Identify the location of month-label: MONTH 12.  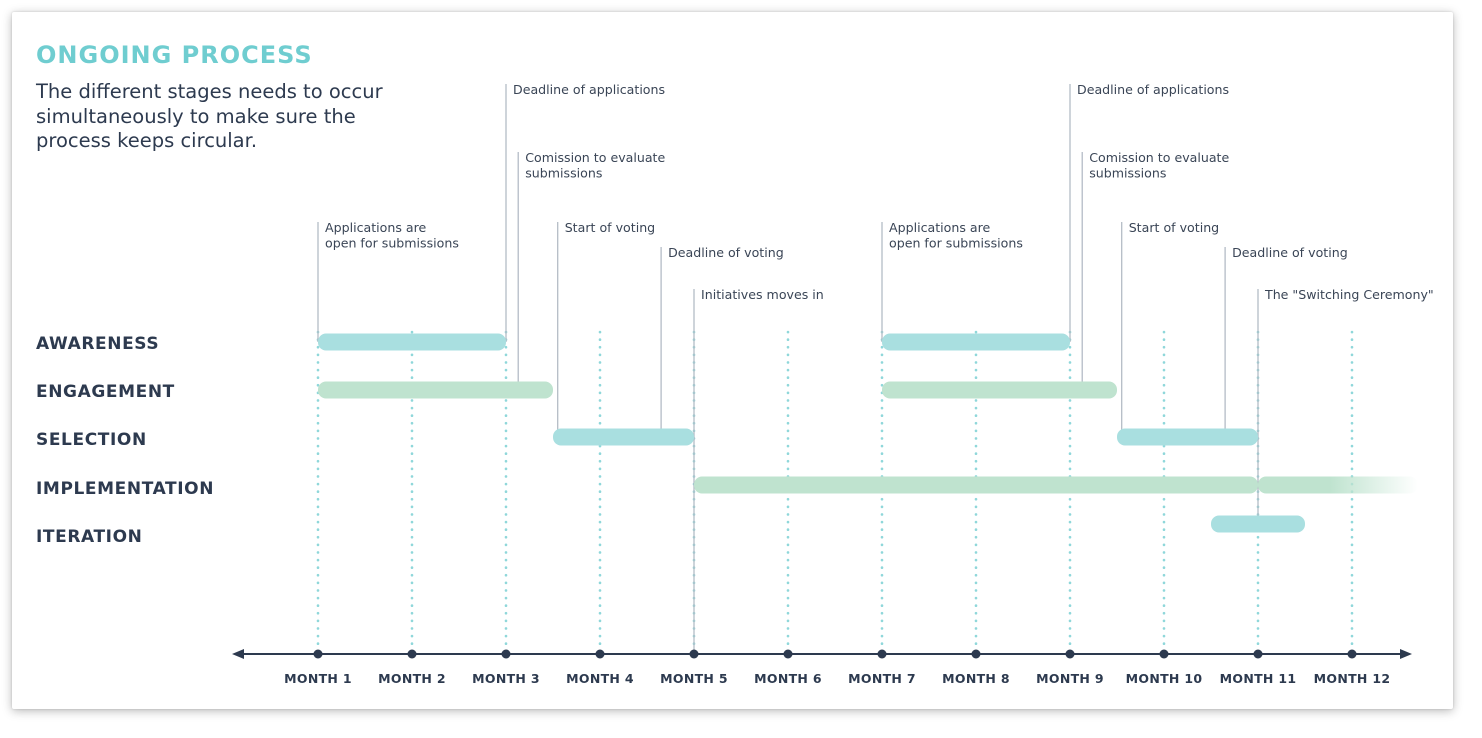
(1352, 678).